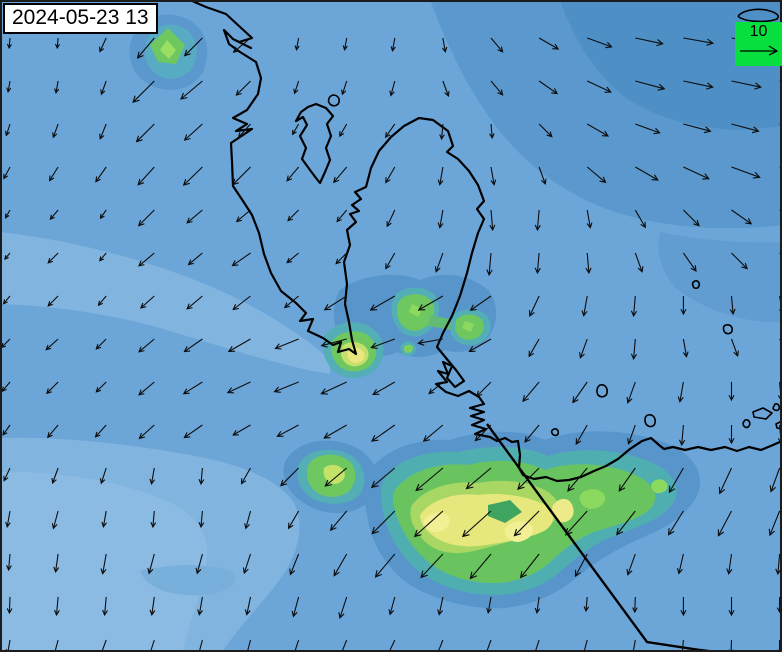 The image size is (782, 652). I want to click on blobC-core, so click(334, 474).